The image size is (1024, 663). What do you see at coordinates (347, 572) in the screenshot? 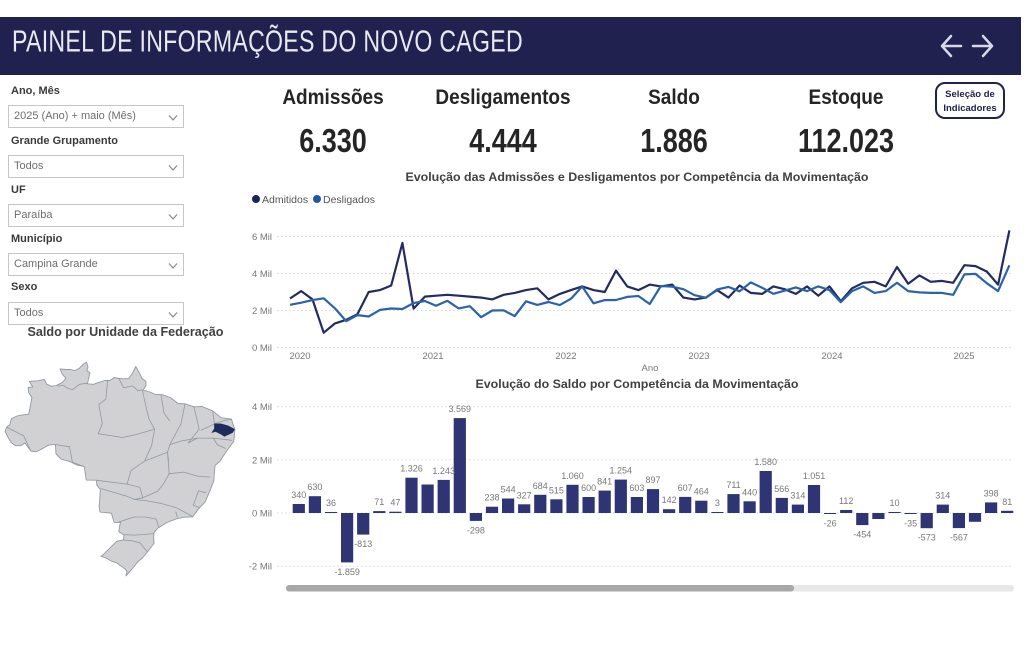
I see `svg-text: -1.859` at bounding box center [347, 572].